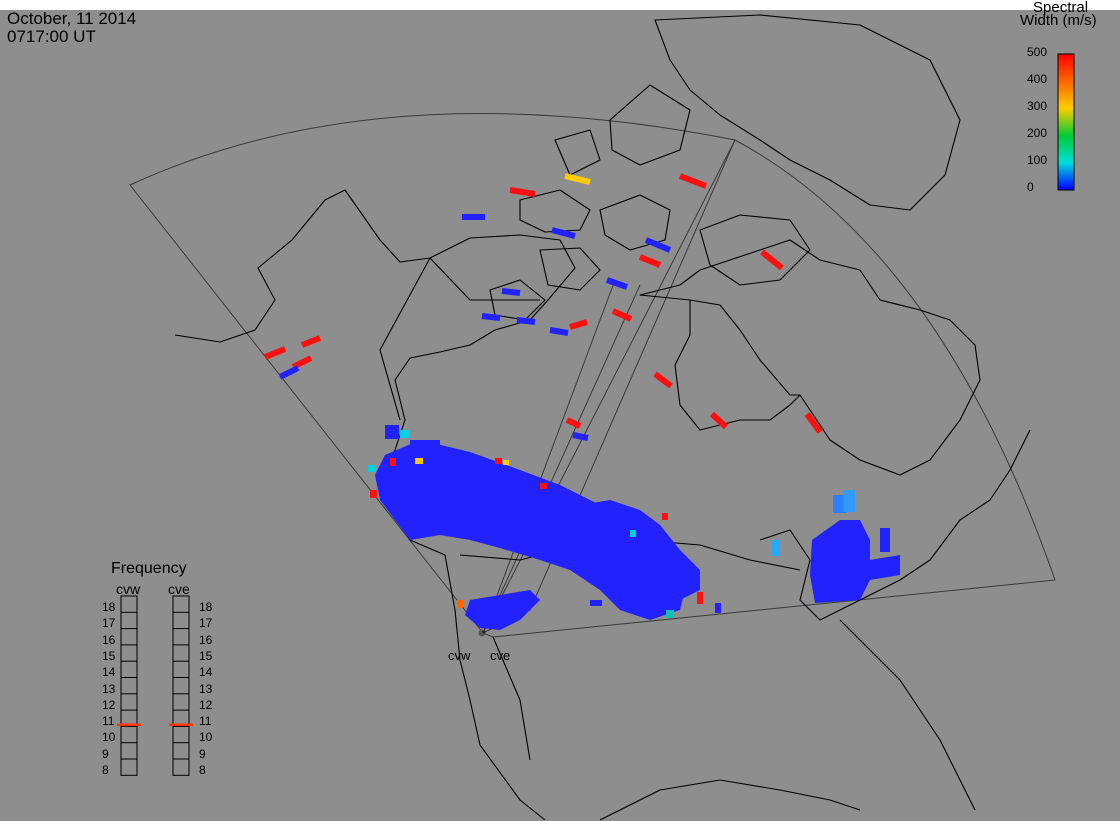 This screenshot has width=1120, height=821. Describe the element at coordinates (1058, 20) in the screenshot. I see `colorbar-title-2: Width (m/s)` at that location.